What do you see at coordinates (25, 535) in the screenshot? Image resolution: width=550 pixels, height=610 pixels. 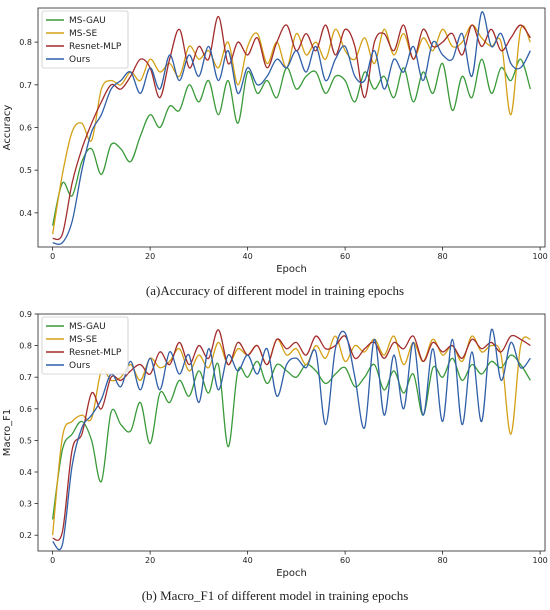 I see `y-tick-label: 0.2` at bounding box center [25, 535].